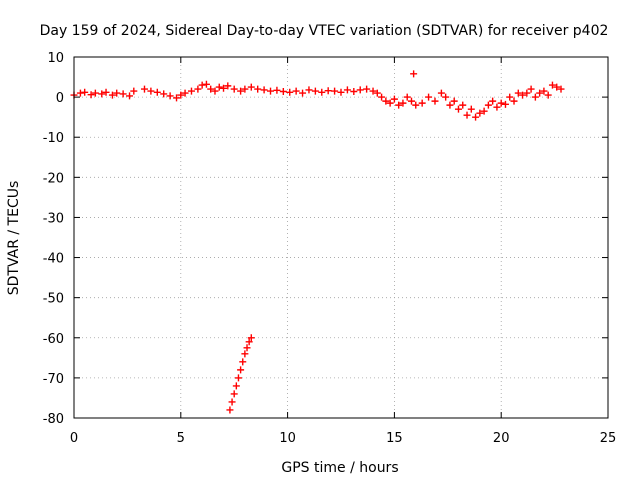  What do you see at coordinates (287, 438) in the screenshot?
I see `x-tick-label: 10` at bounding box center [287, 438].